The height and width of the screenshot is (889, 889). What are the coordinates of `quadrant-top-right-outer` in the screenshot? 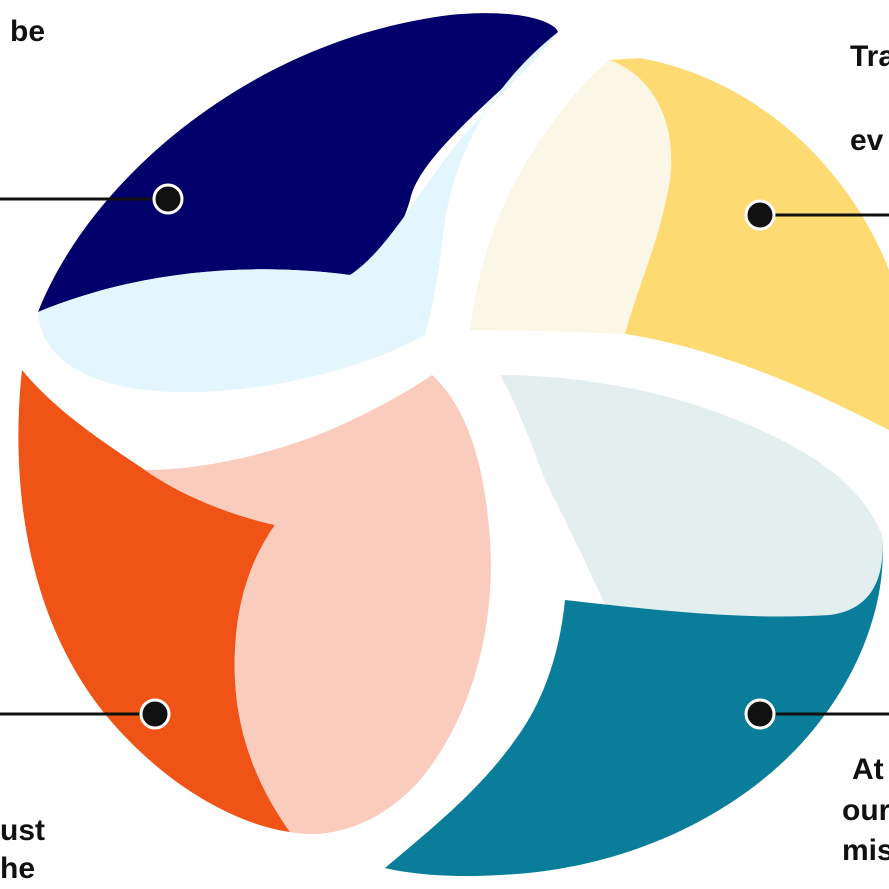 It's located at (749, 244).